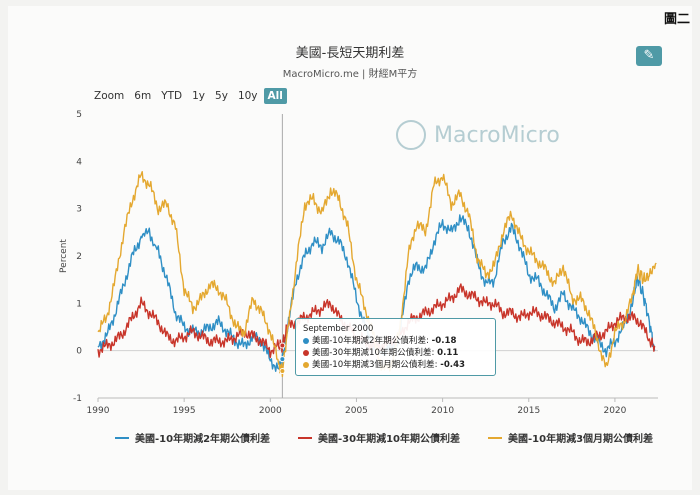  I want to click on range-all-button: All, so click(275, 96).